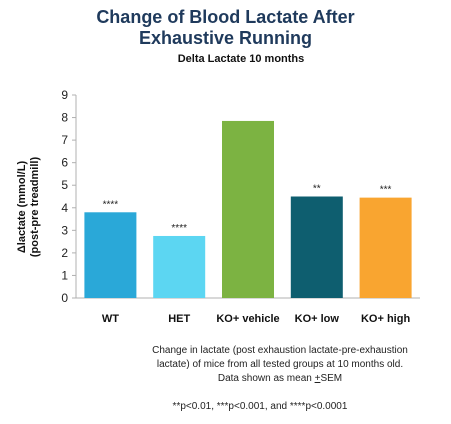 This screenshot has height=424, width=451. Describe the element at coordinates (64, 298) in the screenshot. I see `y-tick-label: 0` at that location.